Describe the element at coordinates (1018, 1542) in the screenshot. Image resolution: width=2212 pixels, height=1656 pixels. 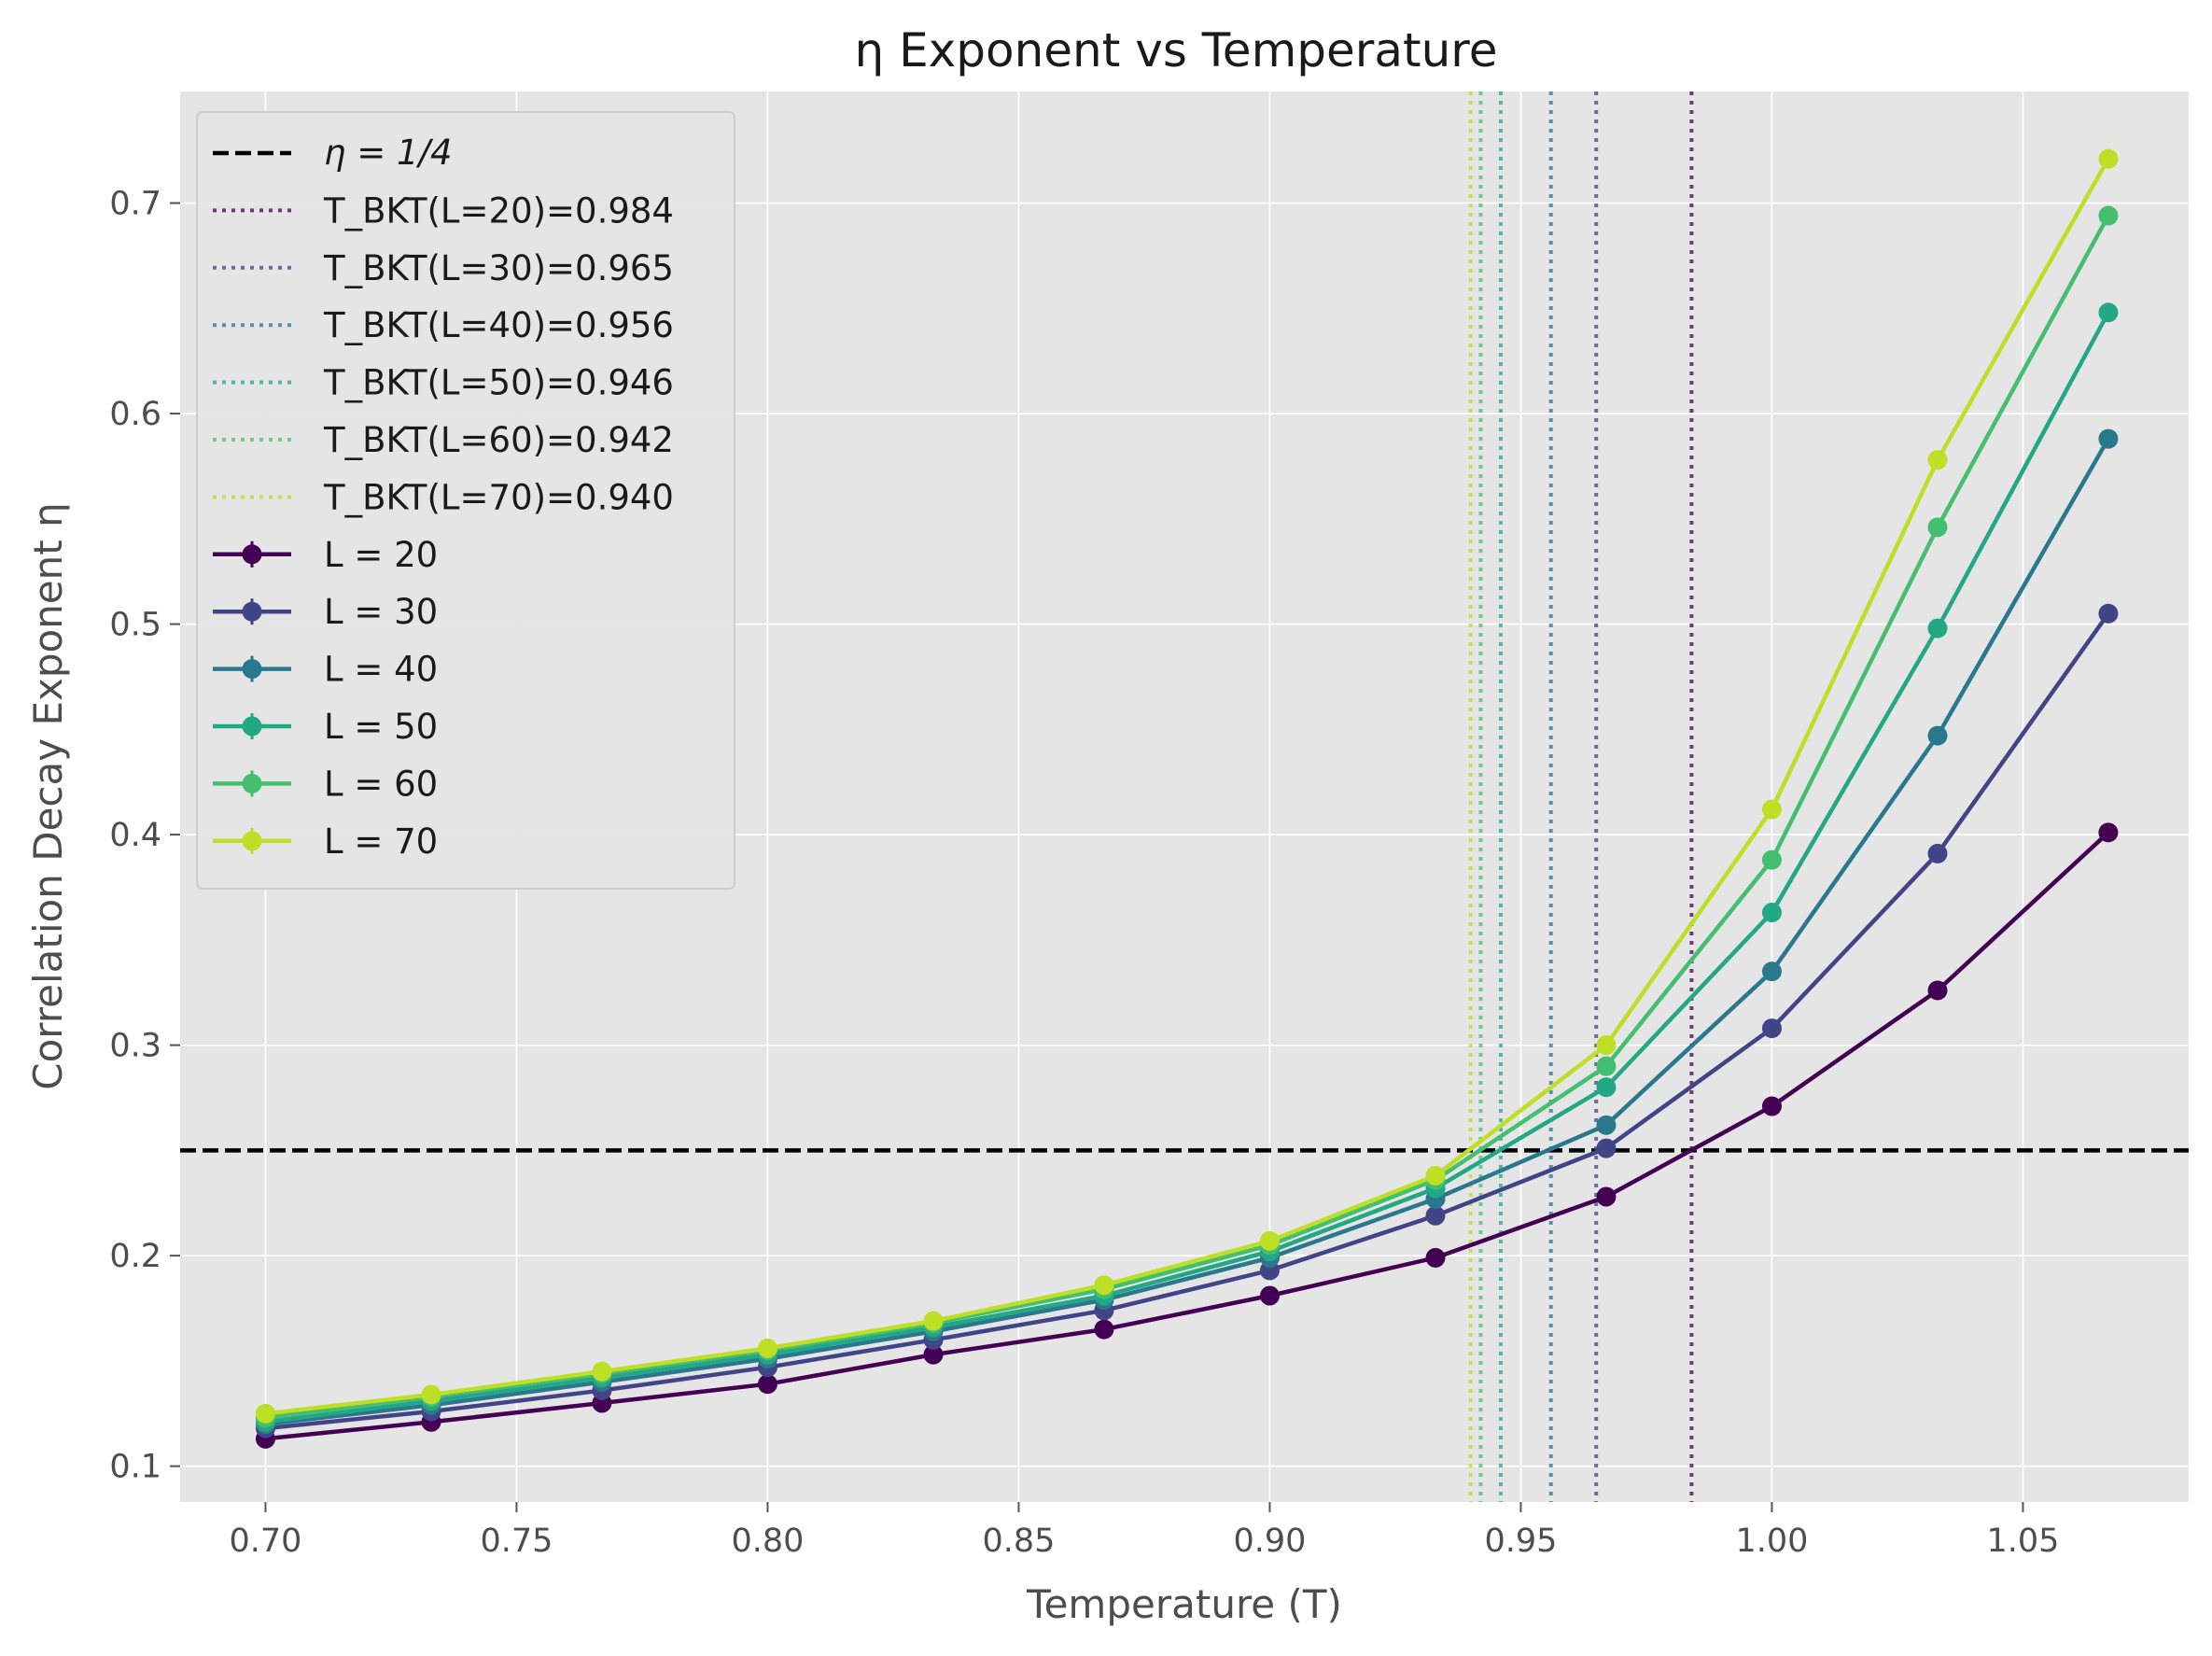
I see `x-tick-label: 0.85` at that location.